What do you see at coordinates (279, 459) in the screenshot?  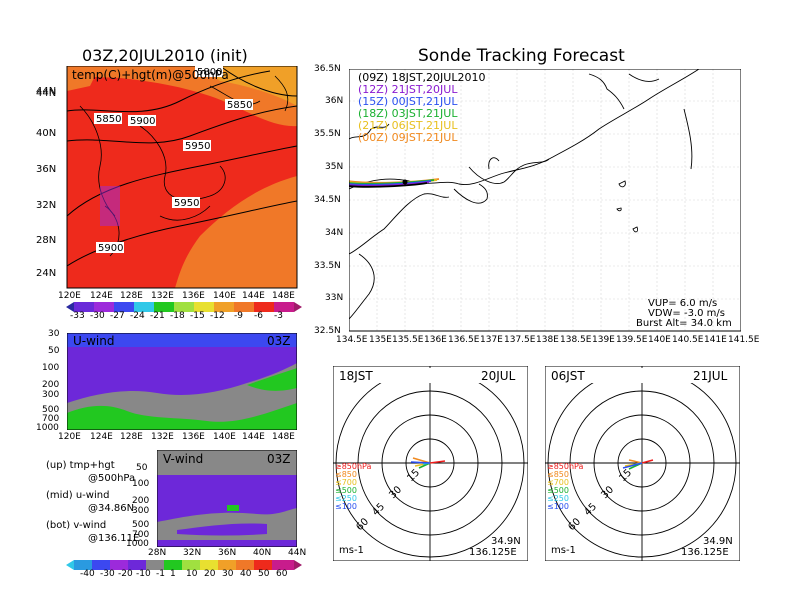 I see `vwind-time: 03Z` at bounding box center [279, 459].